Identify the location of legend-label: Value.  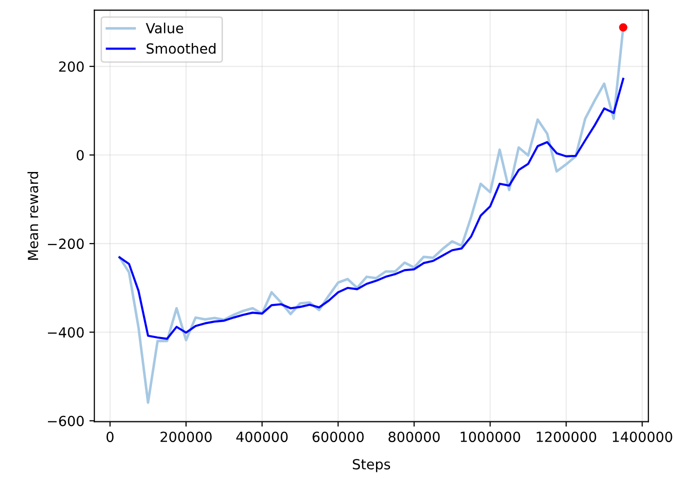
(165, 28).